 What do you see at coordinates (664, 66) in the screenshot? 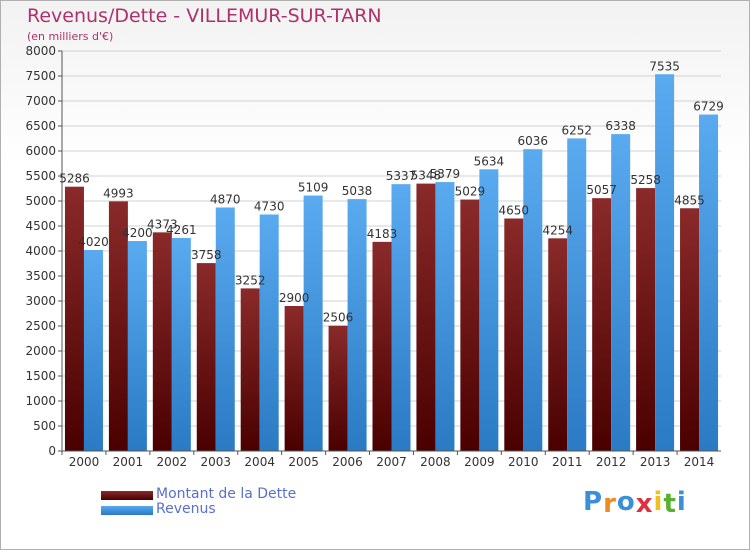
I see `data-label-revenus: 7535` at bounding box center [664, 66].